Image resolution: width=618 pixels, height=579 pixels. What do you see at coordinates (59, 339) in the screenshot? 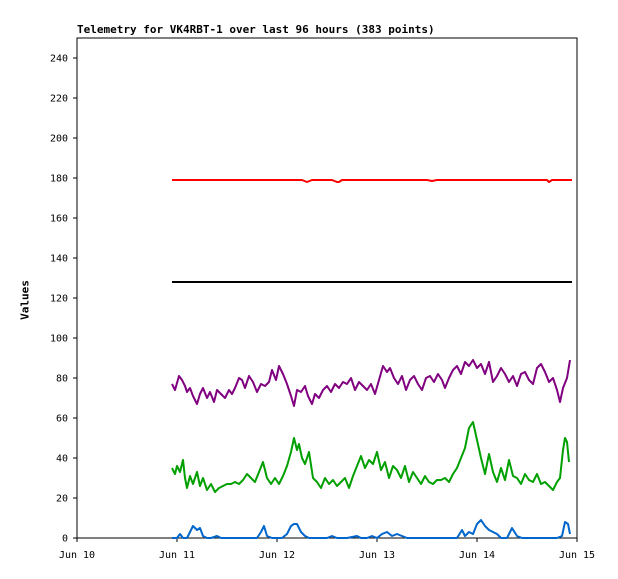
I see `y-tick-label: 100` at bounding box center [59, 339].